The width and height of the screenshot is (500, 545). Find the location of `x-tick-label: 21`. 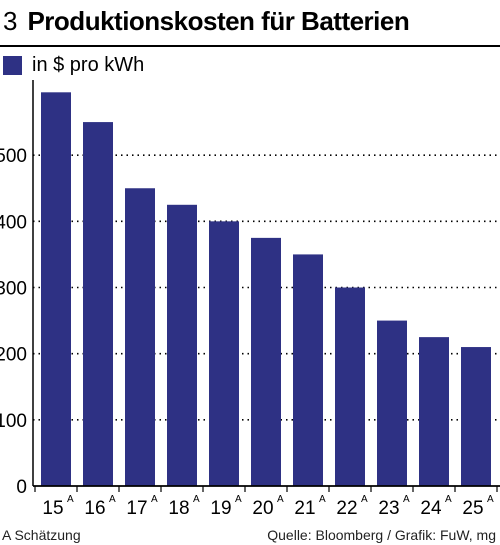

x-tick-label: 21 is located at coordinates (304, 508).